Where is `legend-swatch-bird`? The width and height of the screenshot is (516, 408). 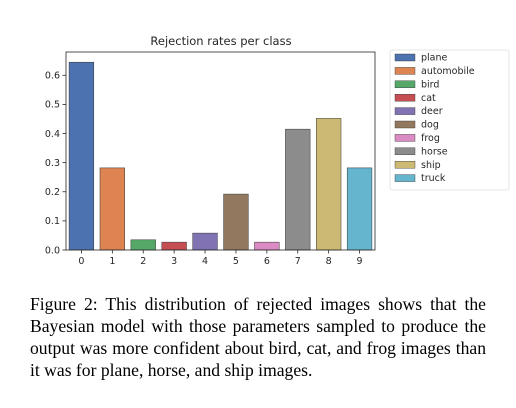
legend-swatch-bird is located at coordinates (405, 84).